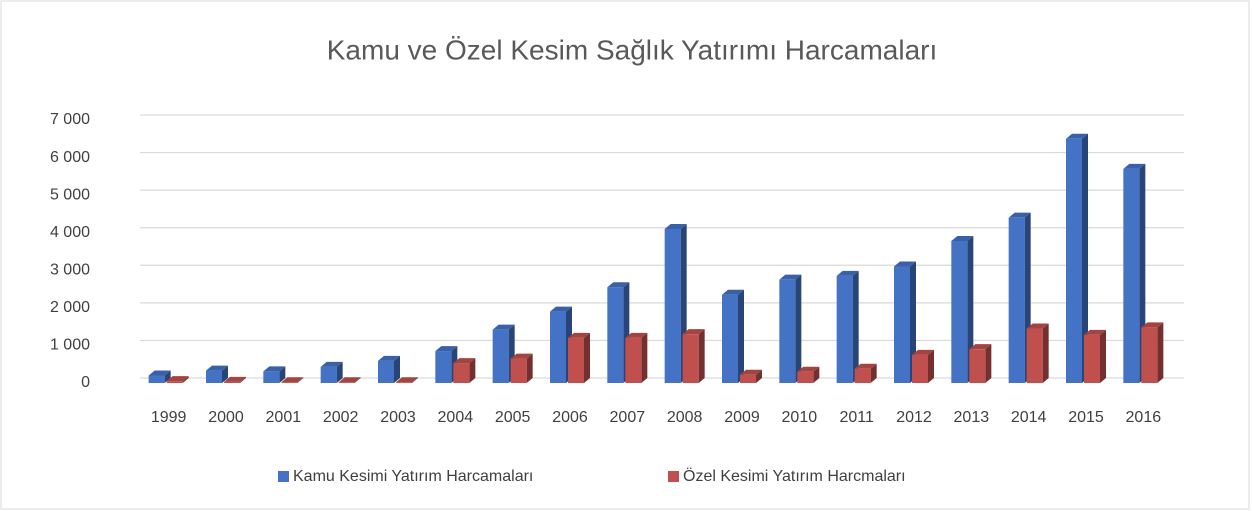  I want to click on x-tick-label: 2003, so click(398, 417).